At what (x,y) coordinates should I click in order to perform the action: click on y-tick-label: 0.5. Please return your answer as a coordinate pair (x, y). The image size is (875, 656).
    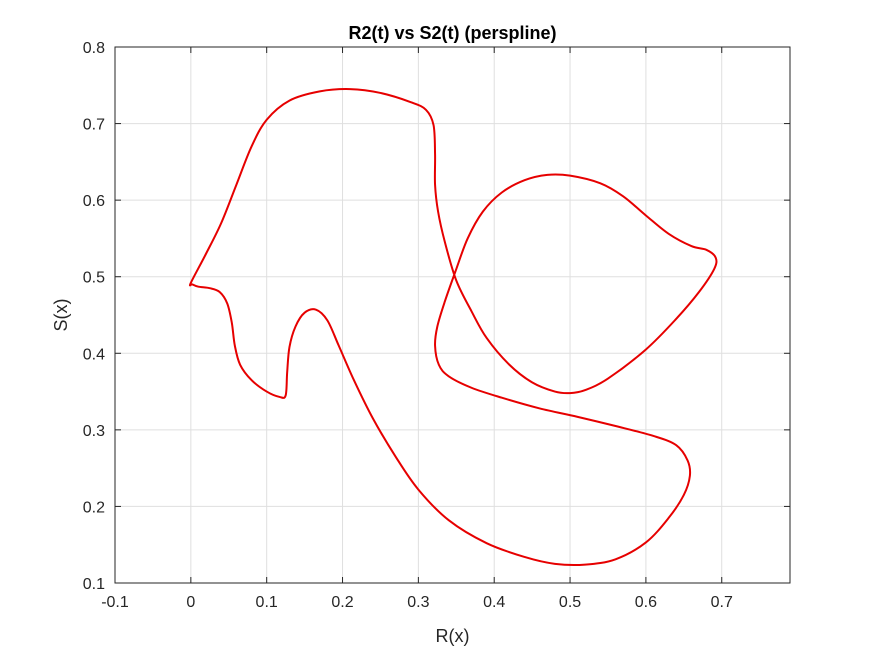
    Looking at the image, I should click on (94, 278).